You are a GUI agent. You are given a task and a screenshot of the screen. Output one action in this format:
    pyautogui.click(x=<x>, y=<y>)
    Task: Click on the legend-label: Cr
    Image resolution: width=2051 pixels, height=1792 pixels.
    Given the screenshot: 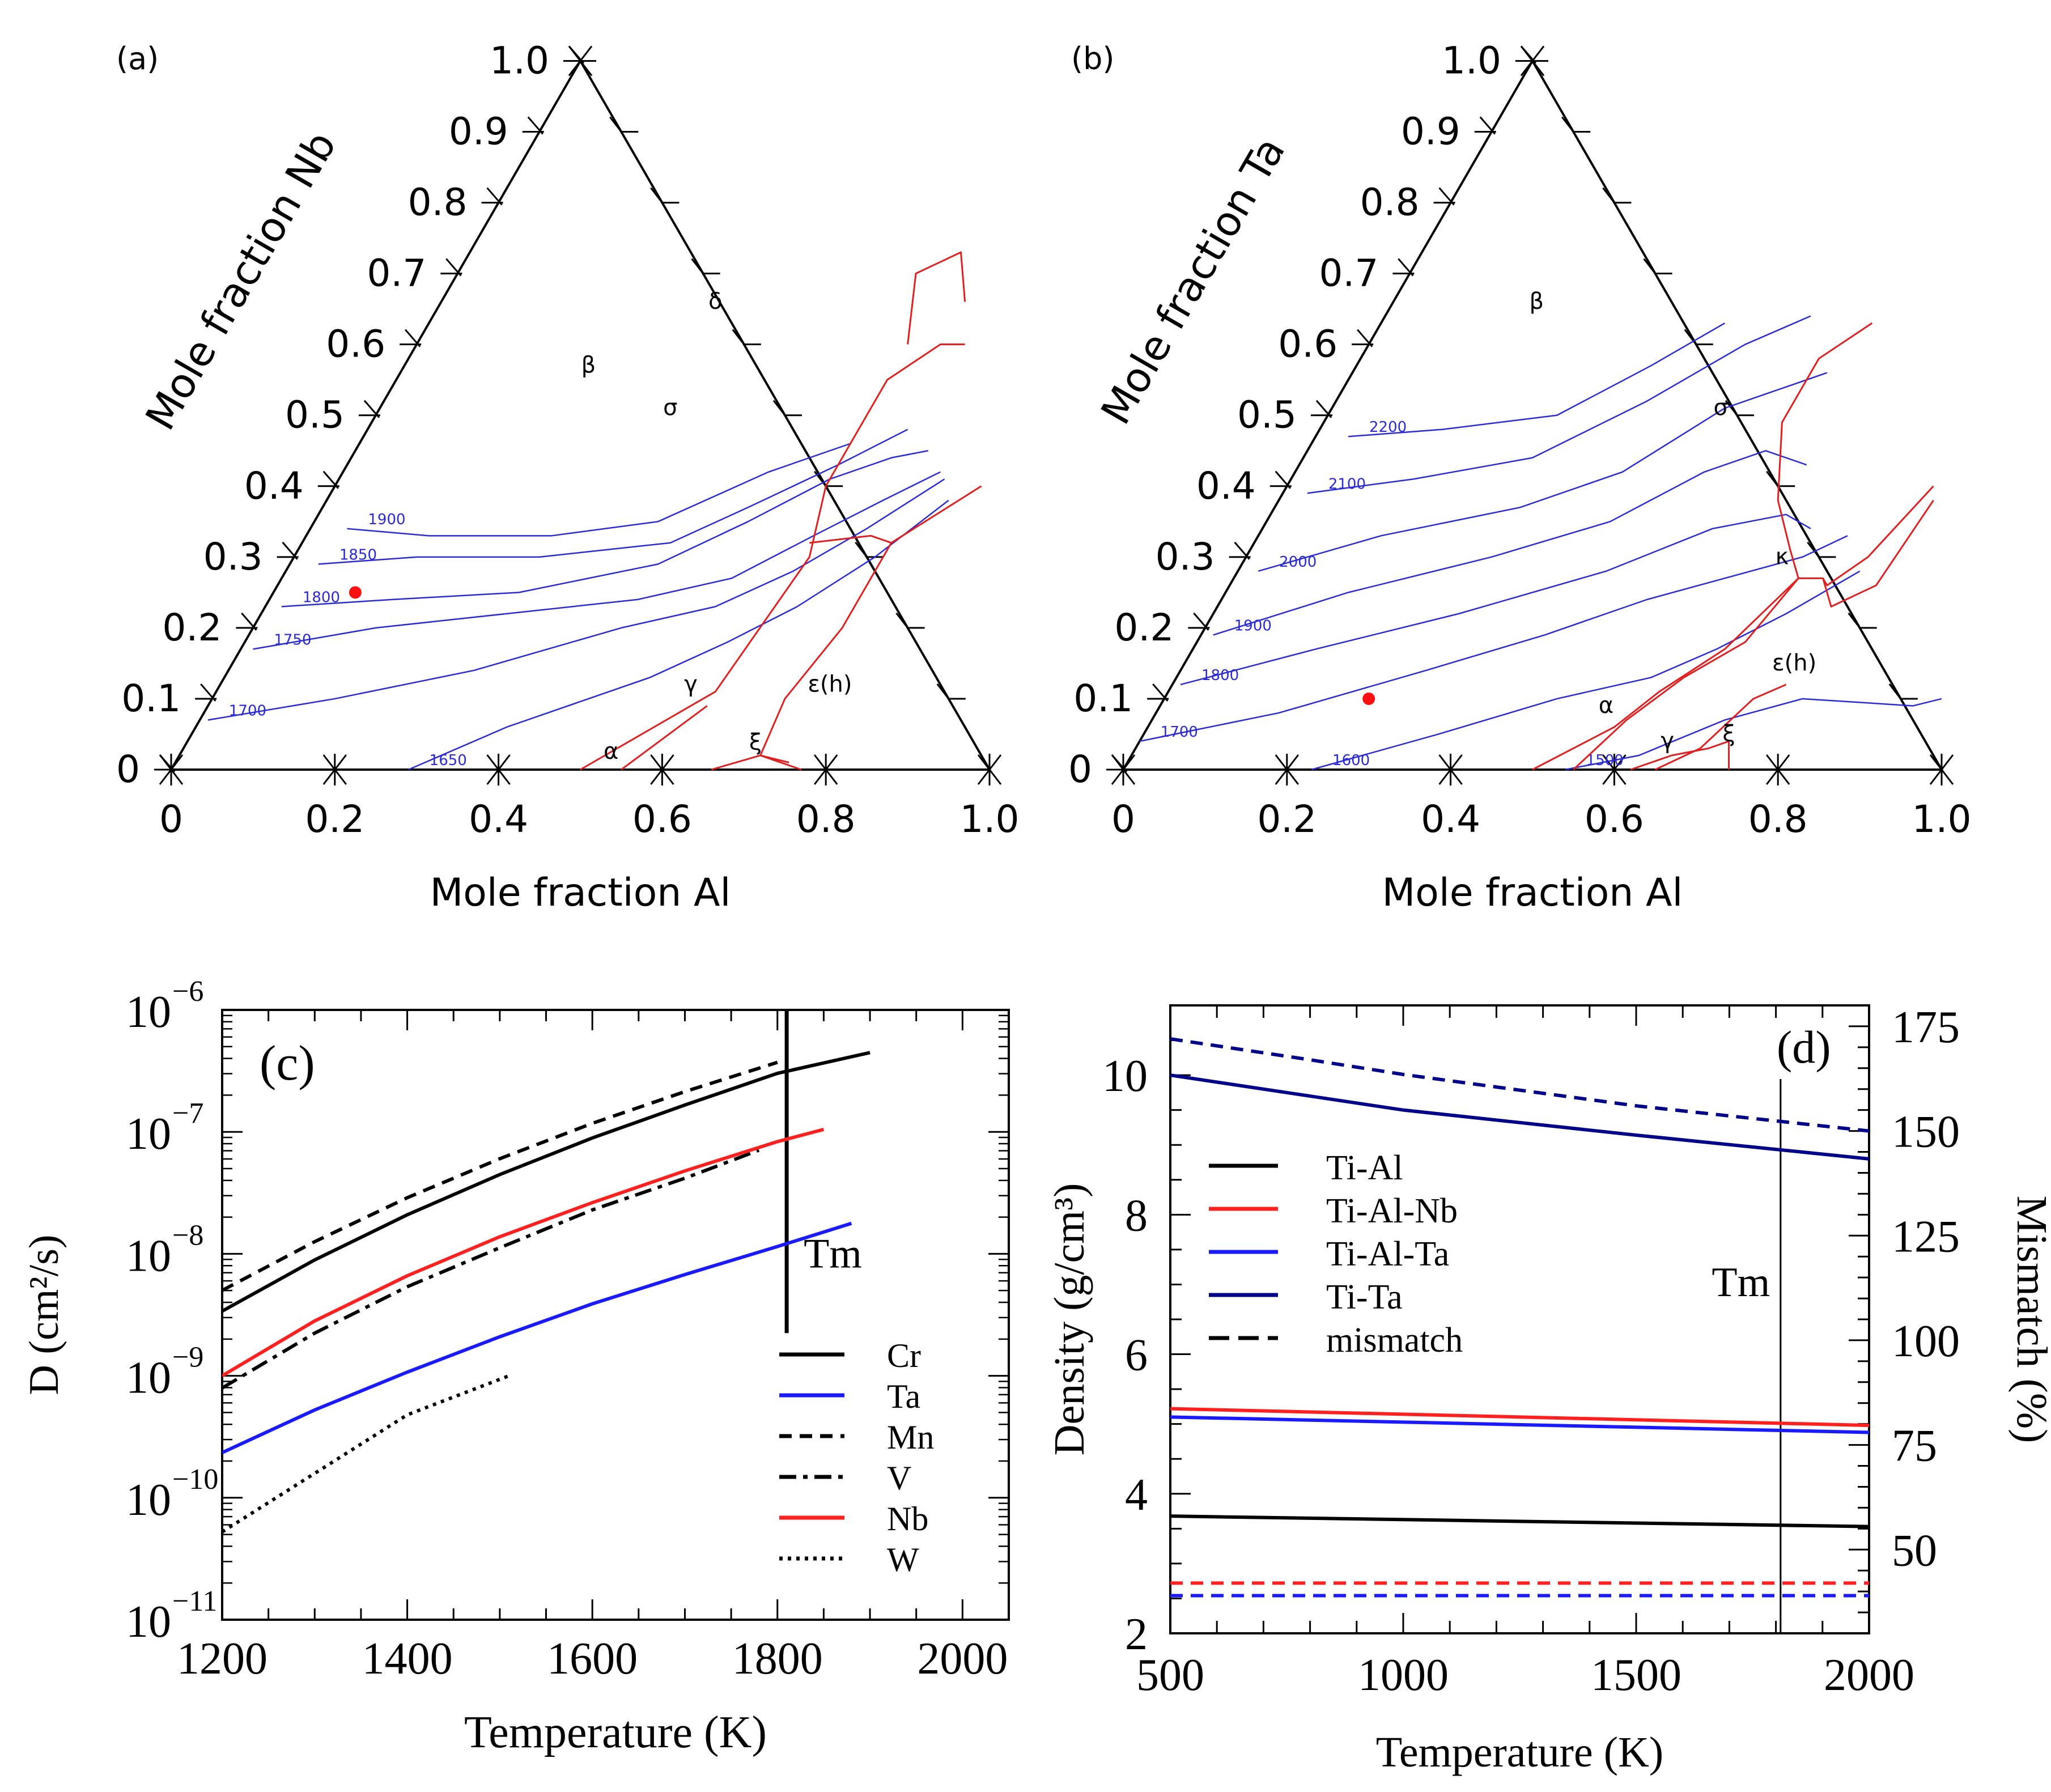 What is the action you would take?
    pyautogui.click(x=904, y=1356)
    